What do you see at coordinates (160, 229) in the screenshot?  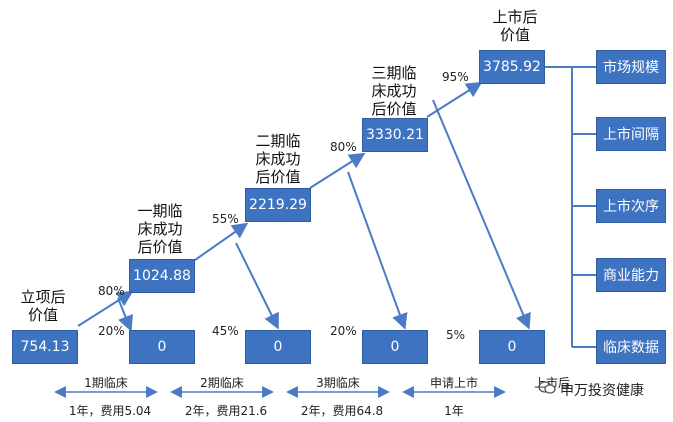 I see `stage-label-1: 一期临床成功后价值` at bounding box center [160, 229].